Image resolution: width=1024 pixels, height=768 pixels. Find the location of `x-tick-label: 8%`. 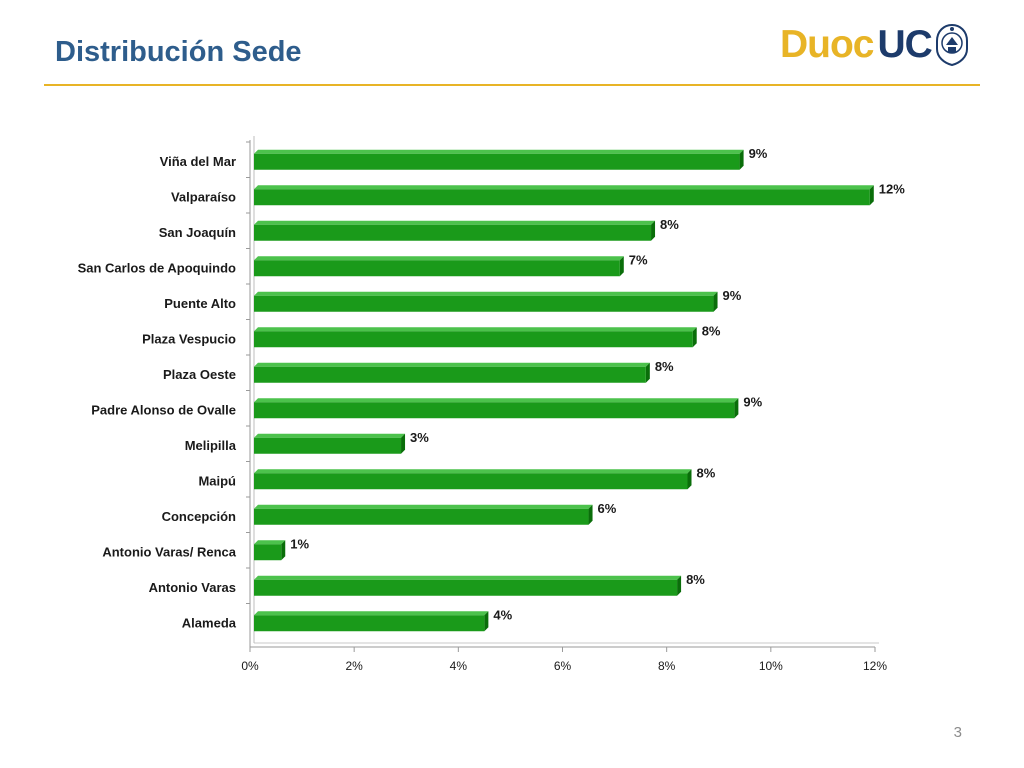

x-tick-label: 8% is located at coordinates (667, 666).